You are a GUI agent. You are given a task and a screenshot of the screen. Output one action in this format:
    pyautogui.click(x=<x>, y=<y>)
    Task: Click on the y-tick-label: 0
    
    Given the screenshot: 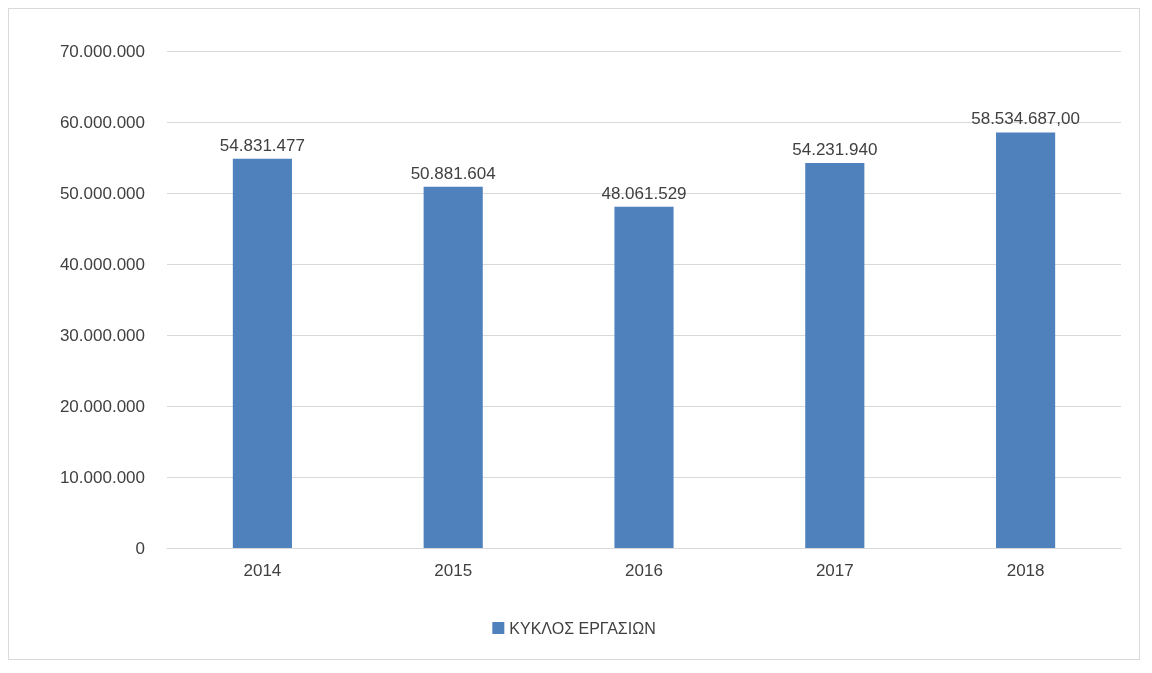 What is the action you would take?
    pyautogui.click(x=140, y=548)
    